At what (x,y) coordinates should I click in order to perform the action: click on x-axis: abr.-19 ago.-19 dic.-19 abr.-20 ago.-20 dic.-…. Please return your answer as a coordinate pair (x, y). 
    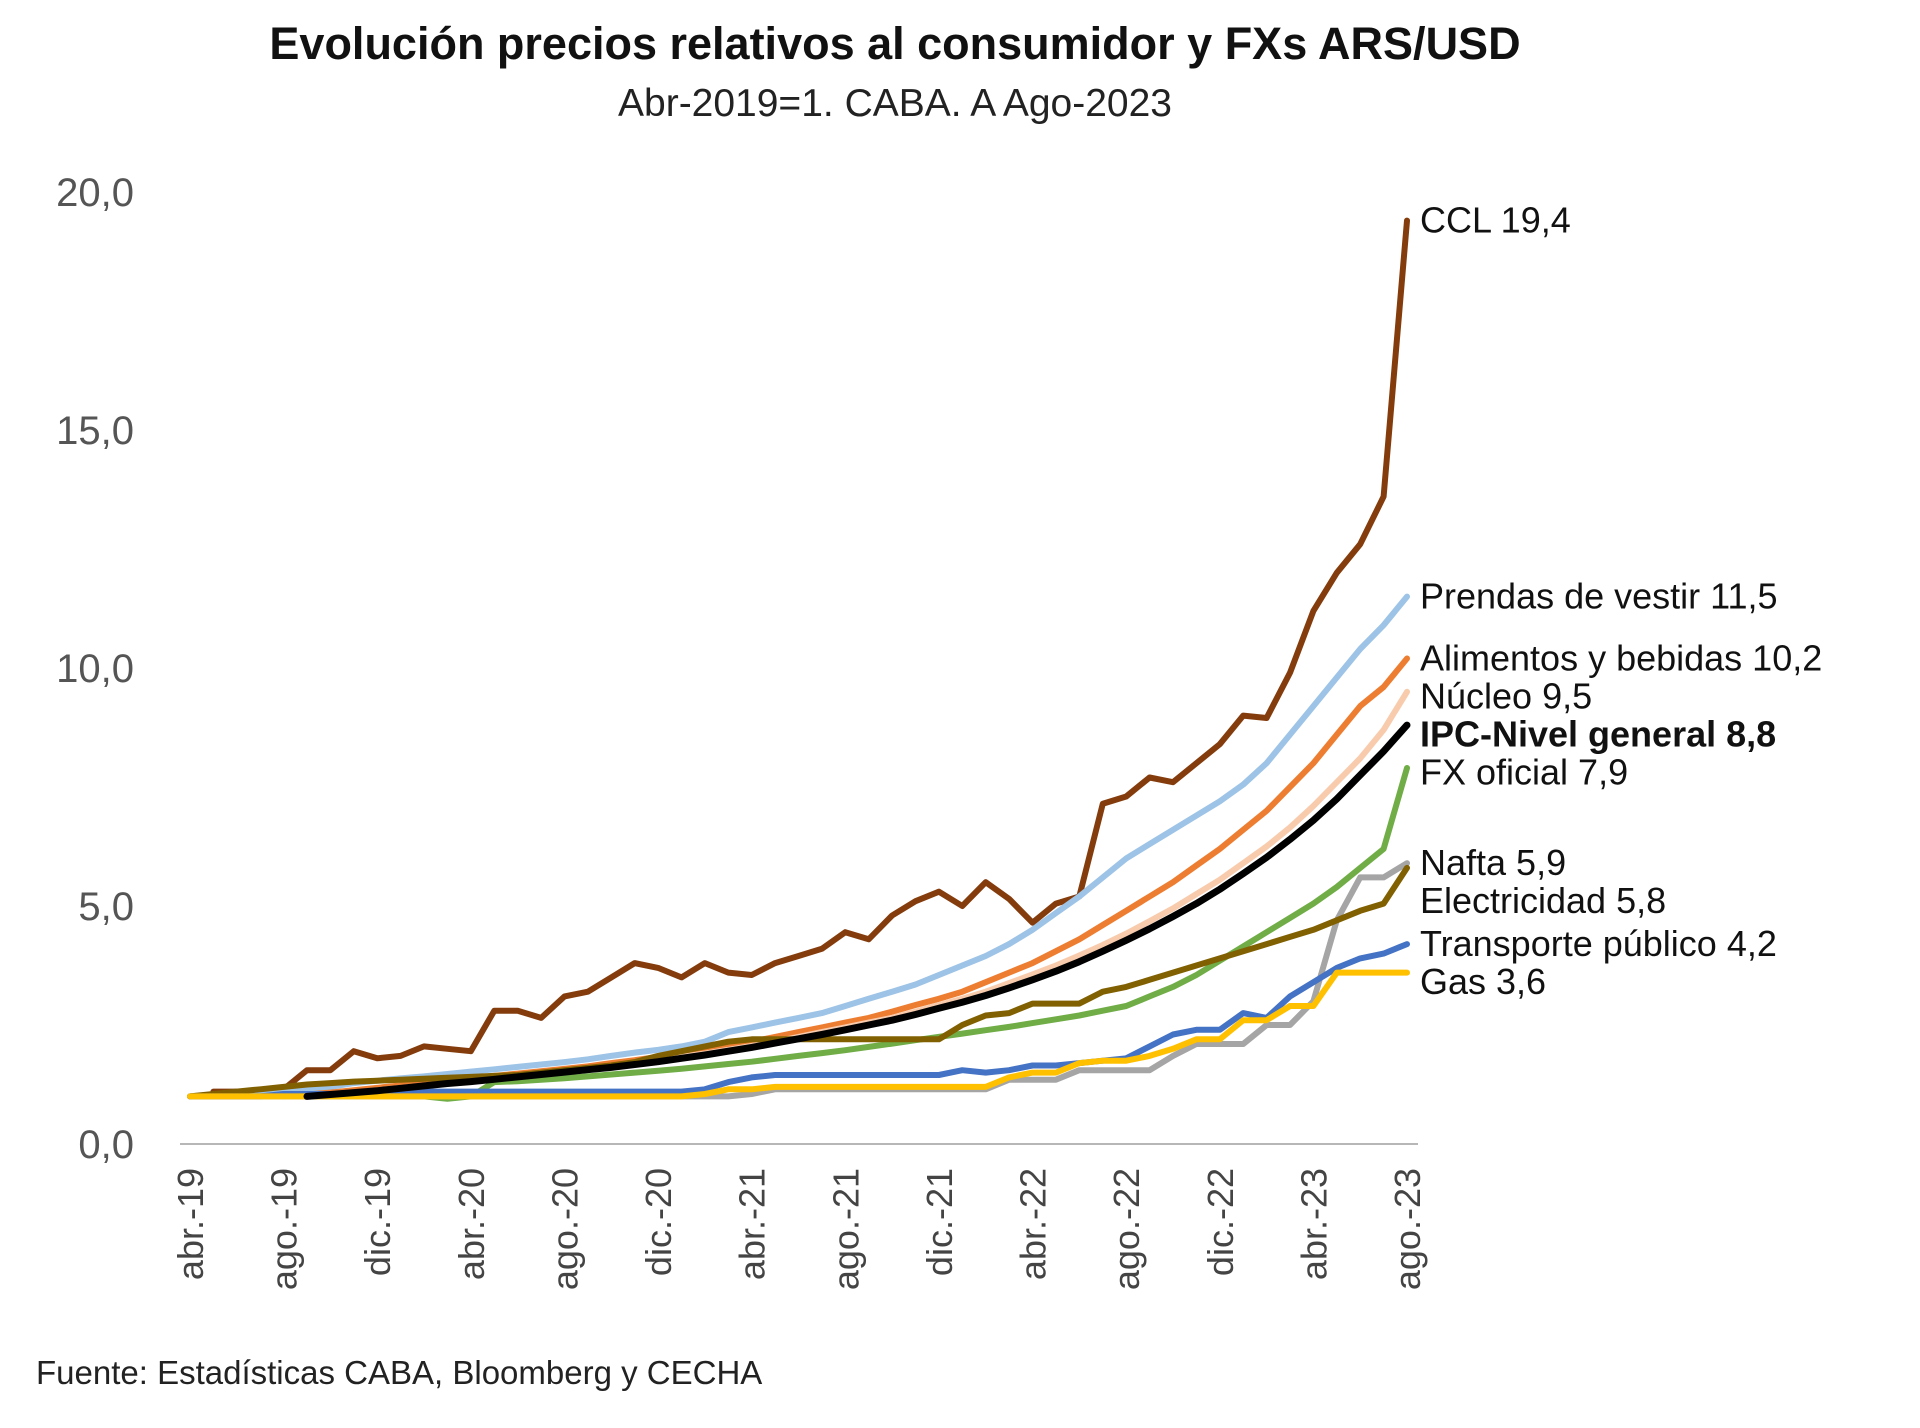
    Looking at the image, I should click on (799, 1229).